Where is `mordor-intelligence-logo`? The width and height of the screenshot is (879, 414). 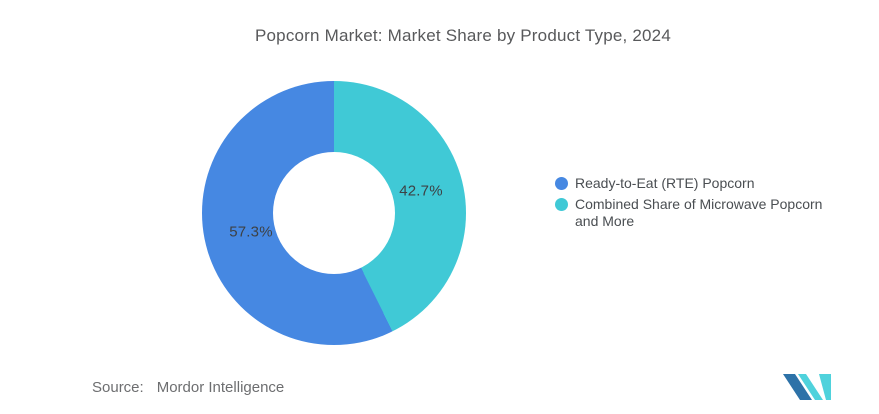
mordor-intelligence-logo is located at coordinates (807, 387).